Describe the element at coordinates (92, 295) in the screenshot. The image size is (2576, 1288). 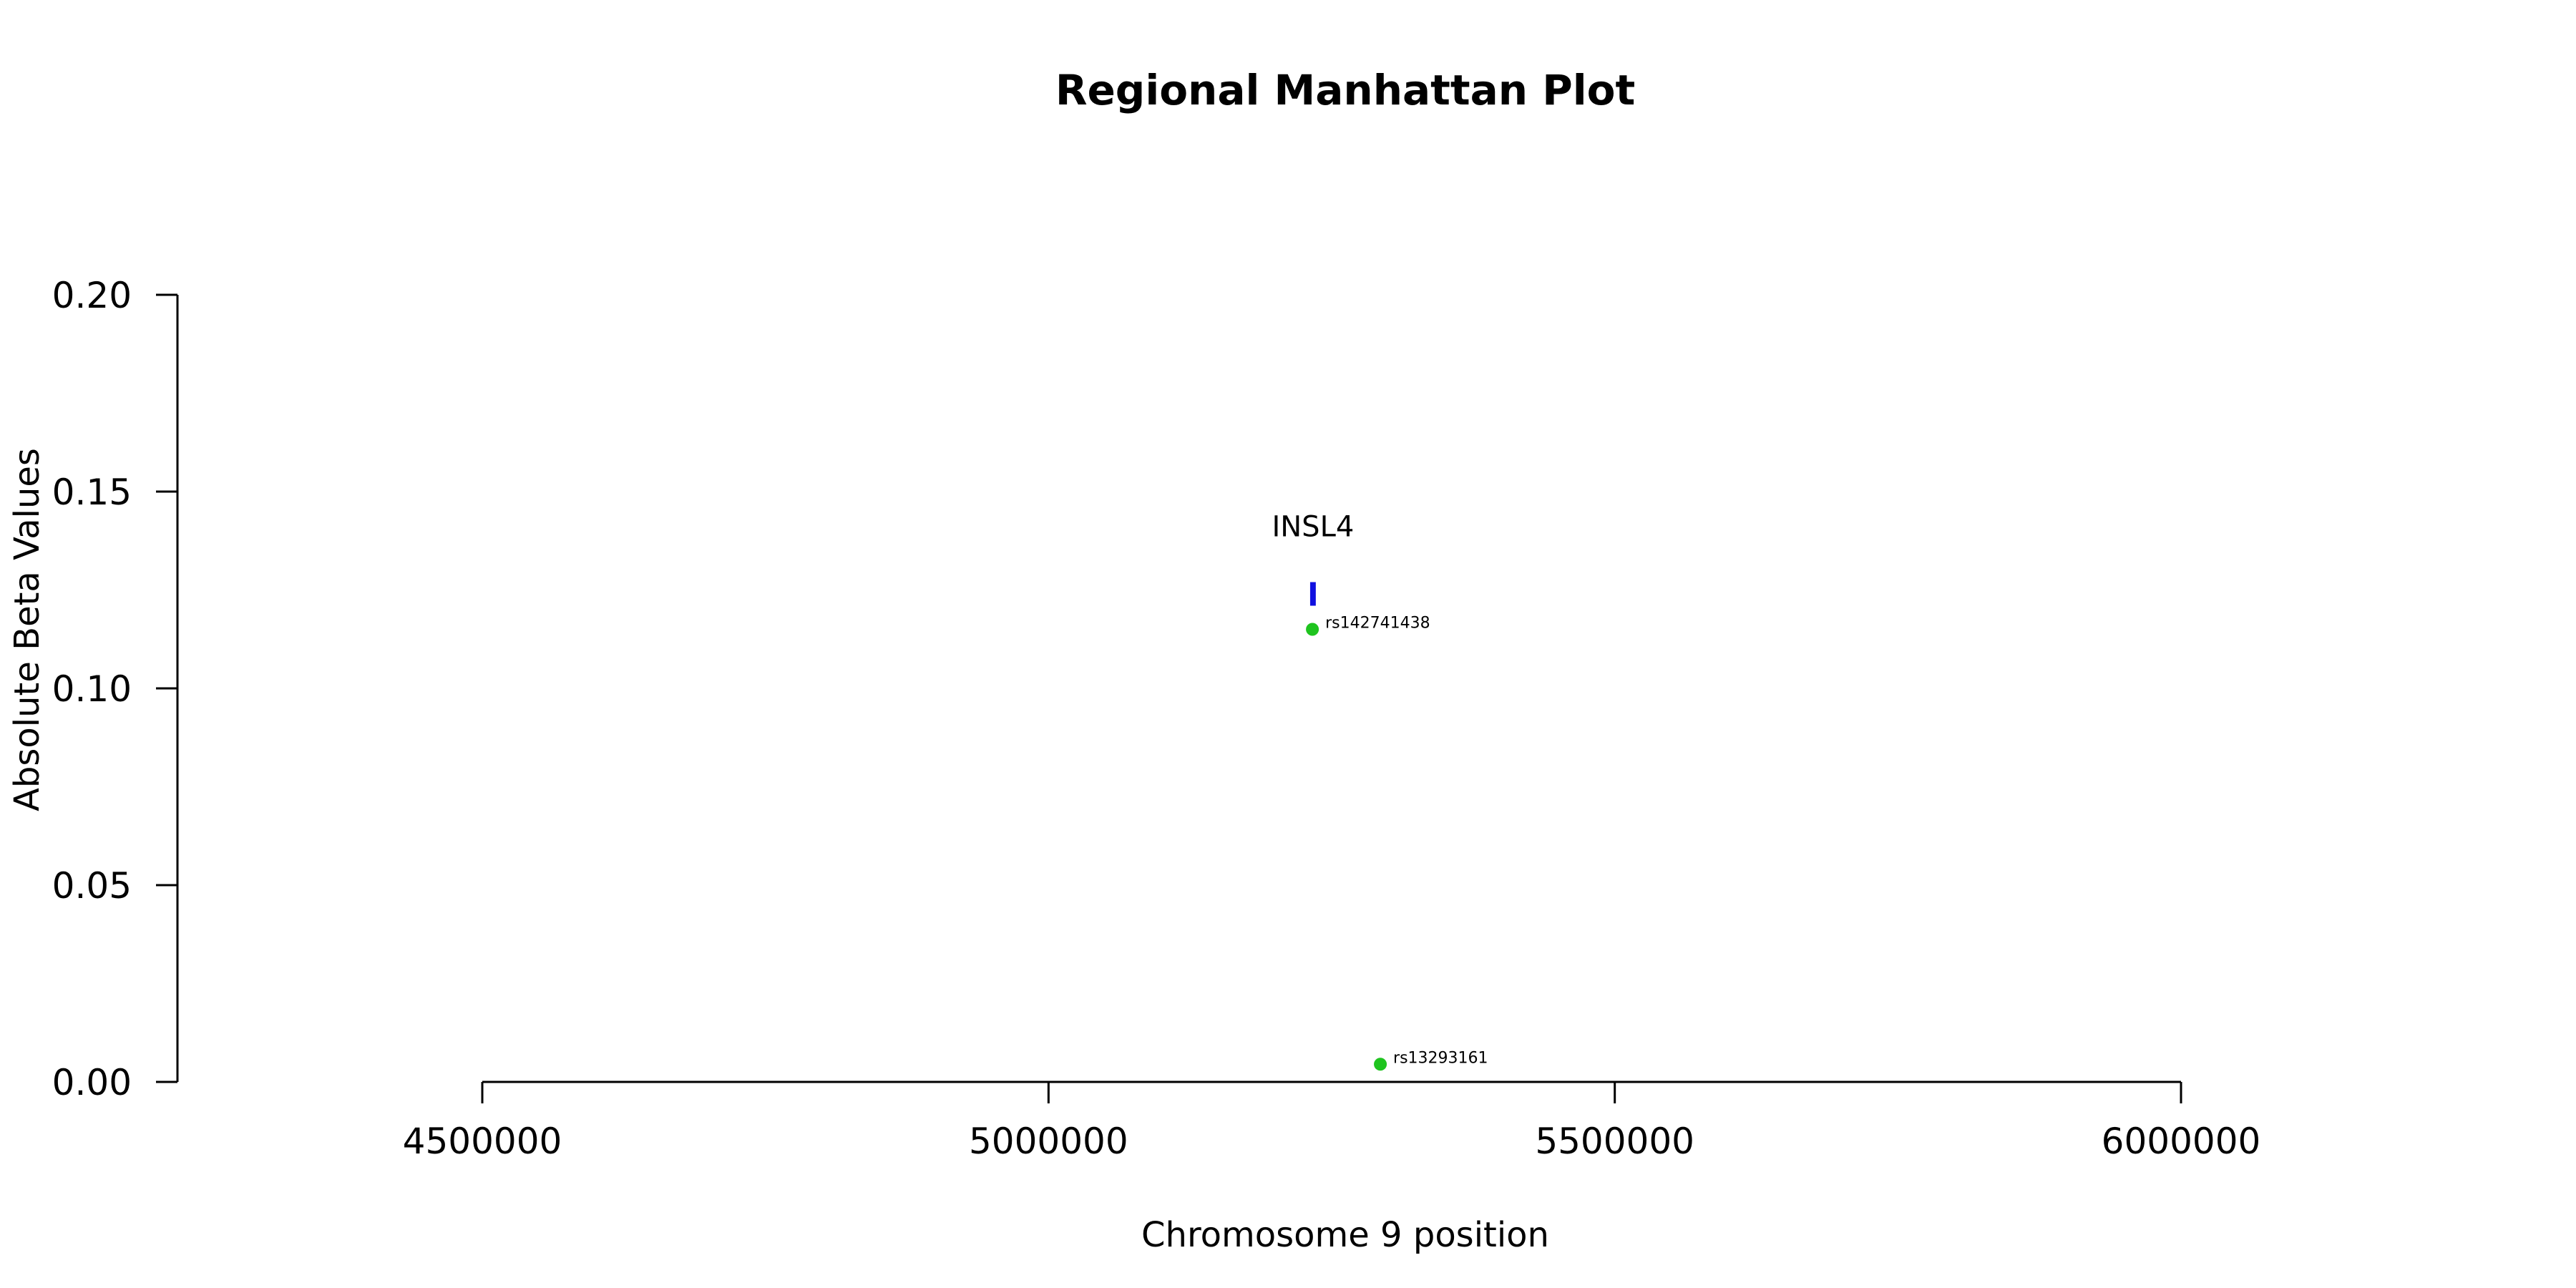
I see `y-tick-label: 0.20` at that location.